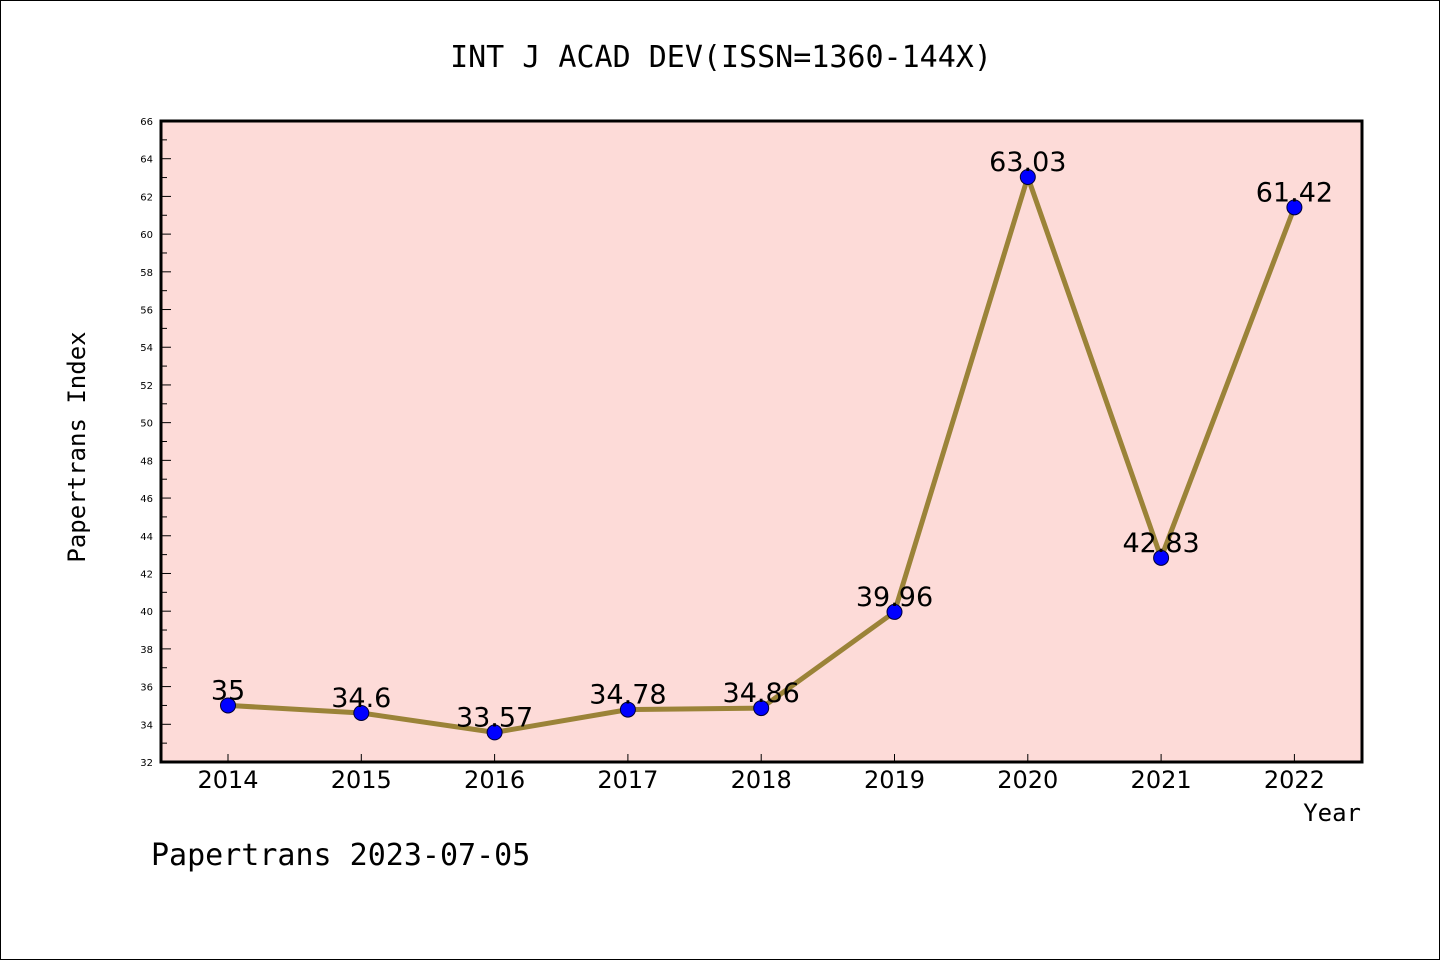  Describe the element at coordinates (761, 693) in the screenshot. I see `data-label: 34.86` at that location.